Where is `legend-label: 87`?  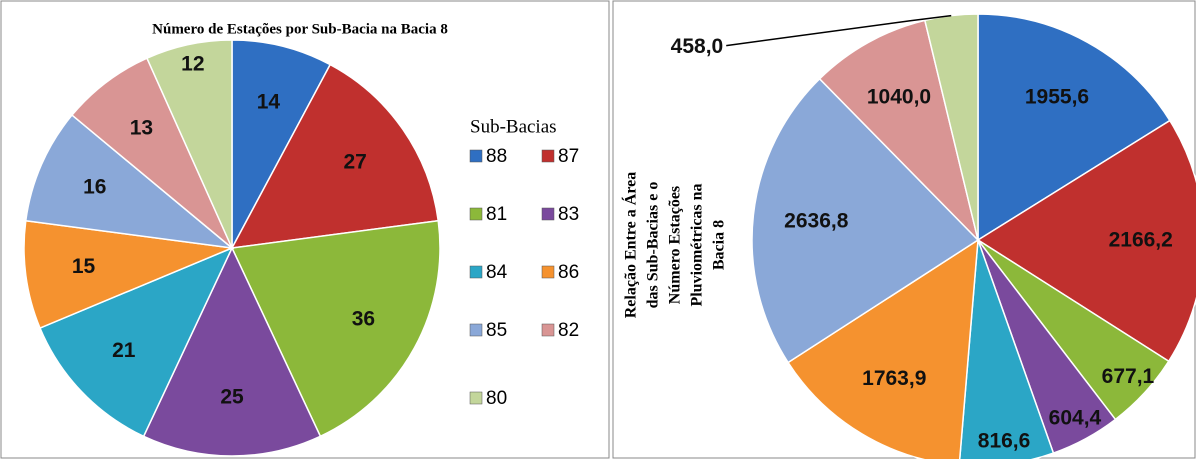 legend-label: 87 is located at coordinates (568, 156).